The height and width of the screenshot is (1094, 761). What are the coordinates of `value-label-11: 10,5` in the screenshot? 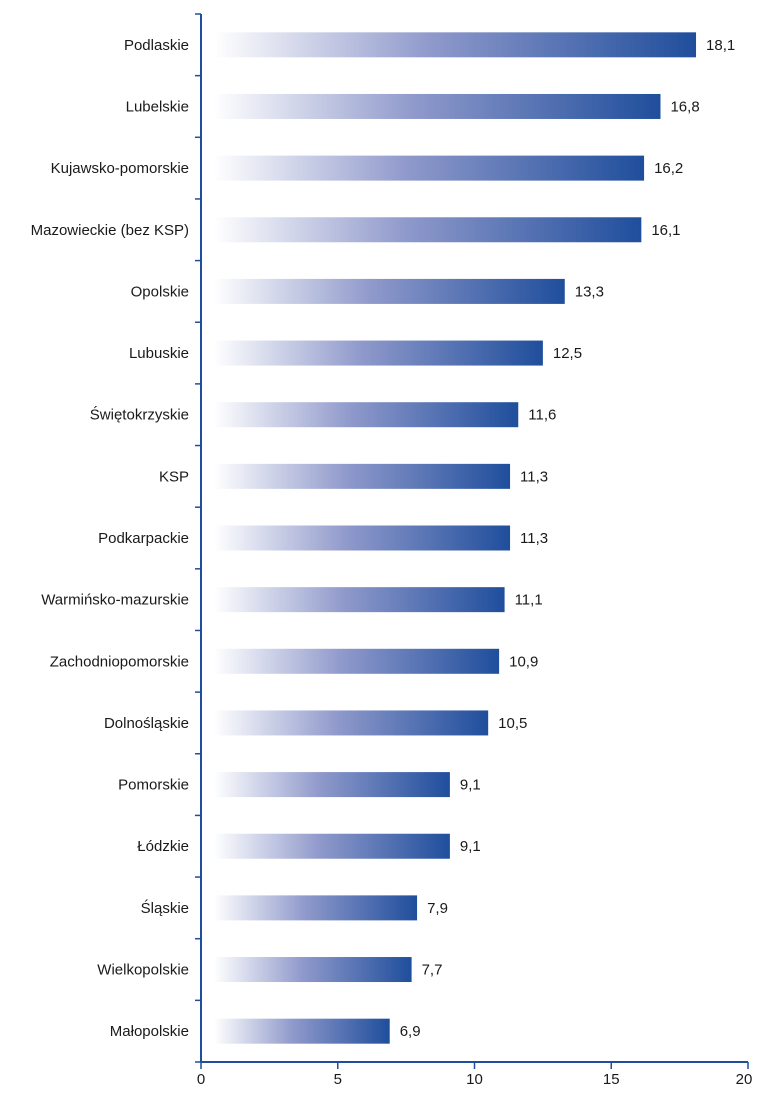 It's located at (512, 723).